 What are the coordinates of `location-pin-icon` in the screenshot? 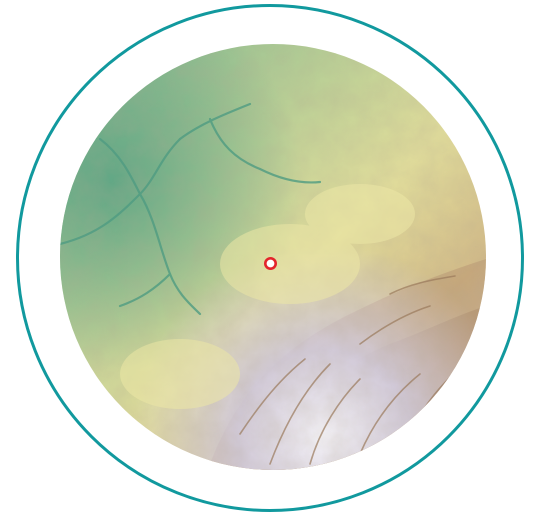 It's located at (270, 263).